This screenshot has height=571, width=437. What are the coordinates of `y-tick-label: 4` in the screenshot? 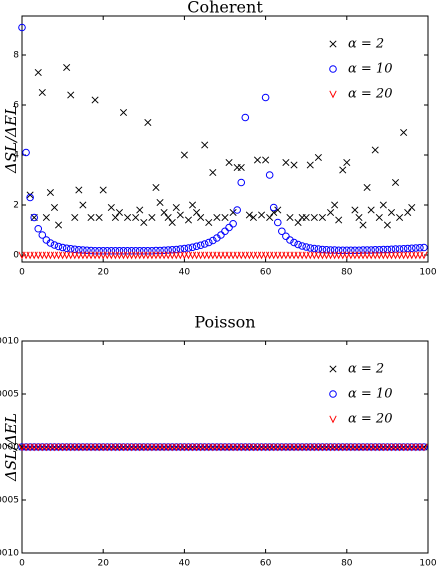 It's located at (16, 156).